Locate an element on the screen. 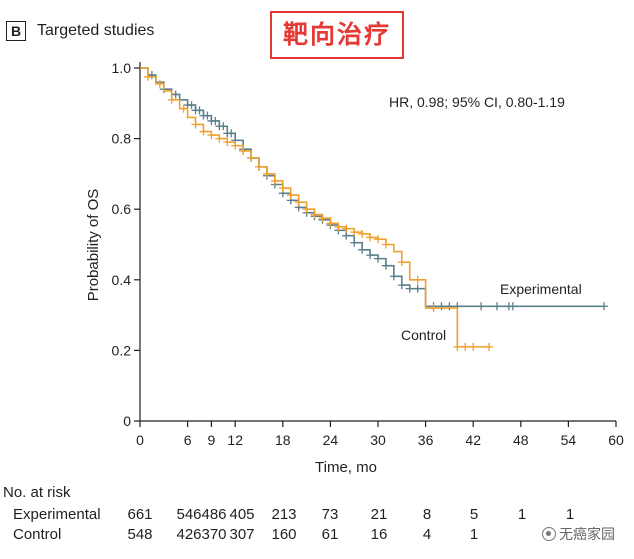 The image size is (634, 559). series-label-control: Control is located at coordinates (423, 335).